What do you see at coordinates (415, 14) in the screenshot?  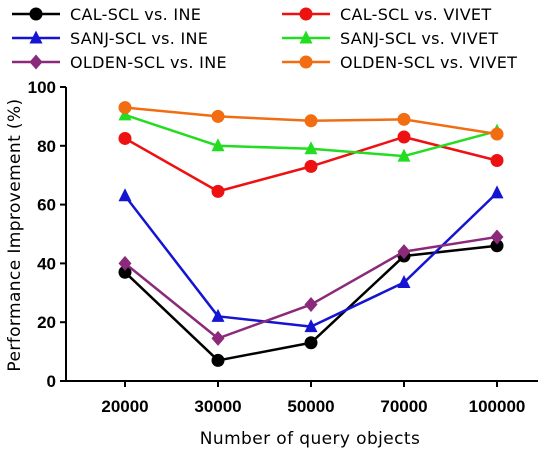 I see `legend-label: CAL-SCL vs. VIVET` at bounding box center [415, 14].